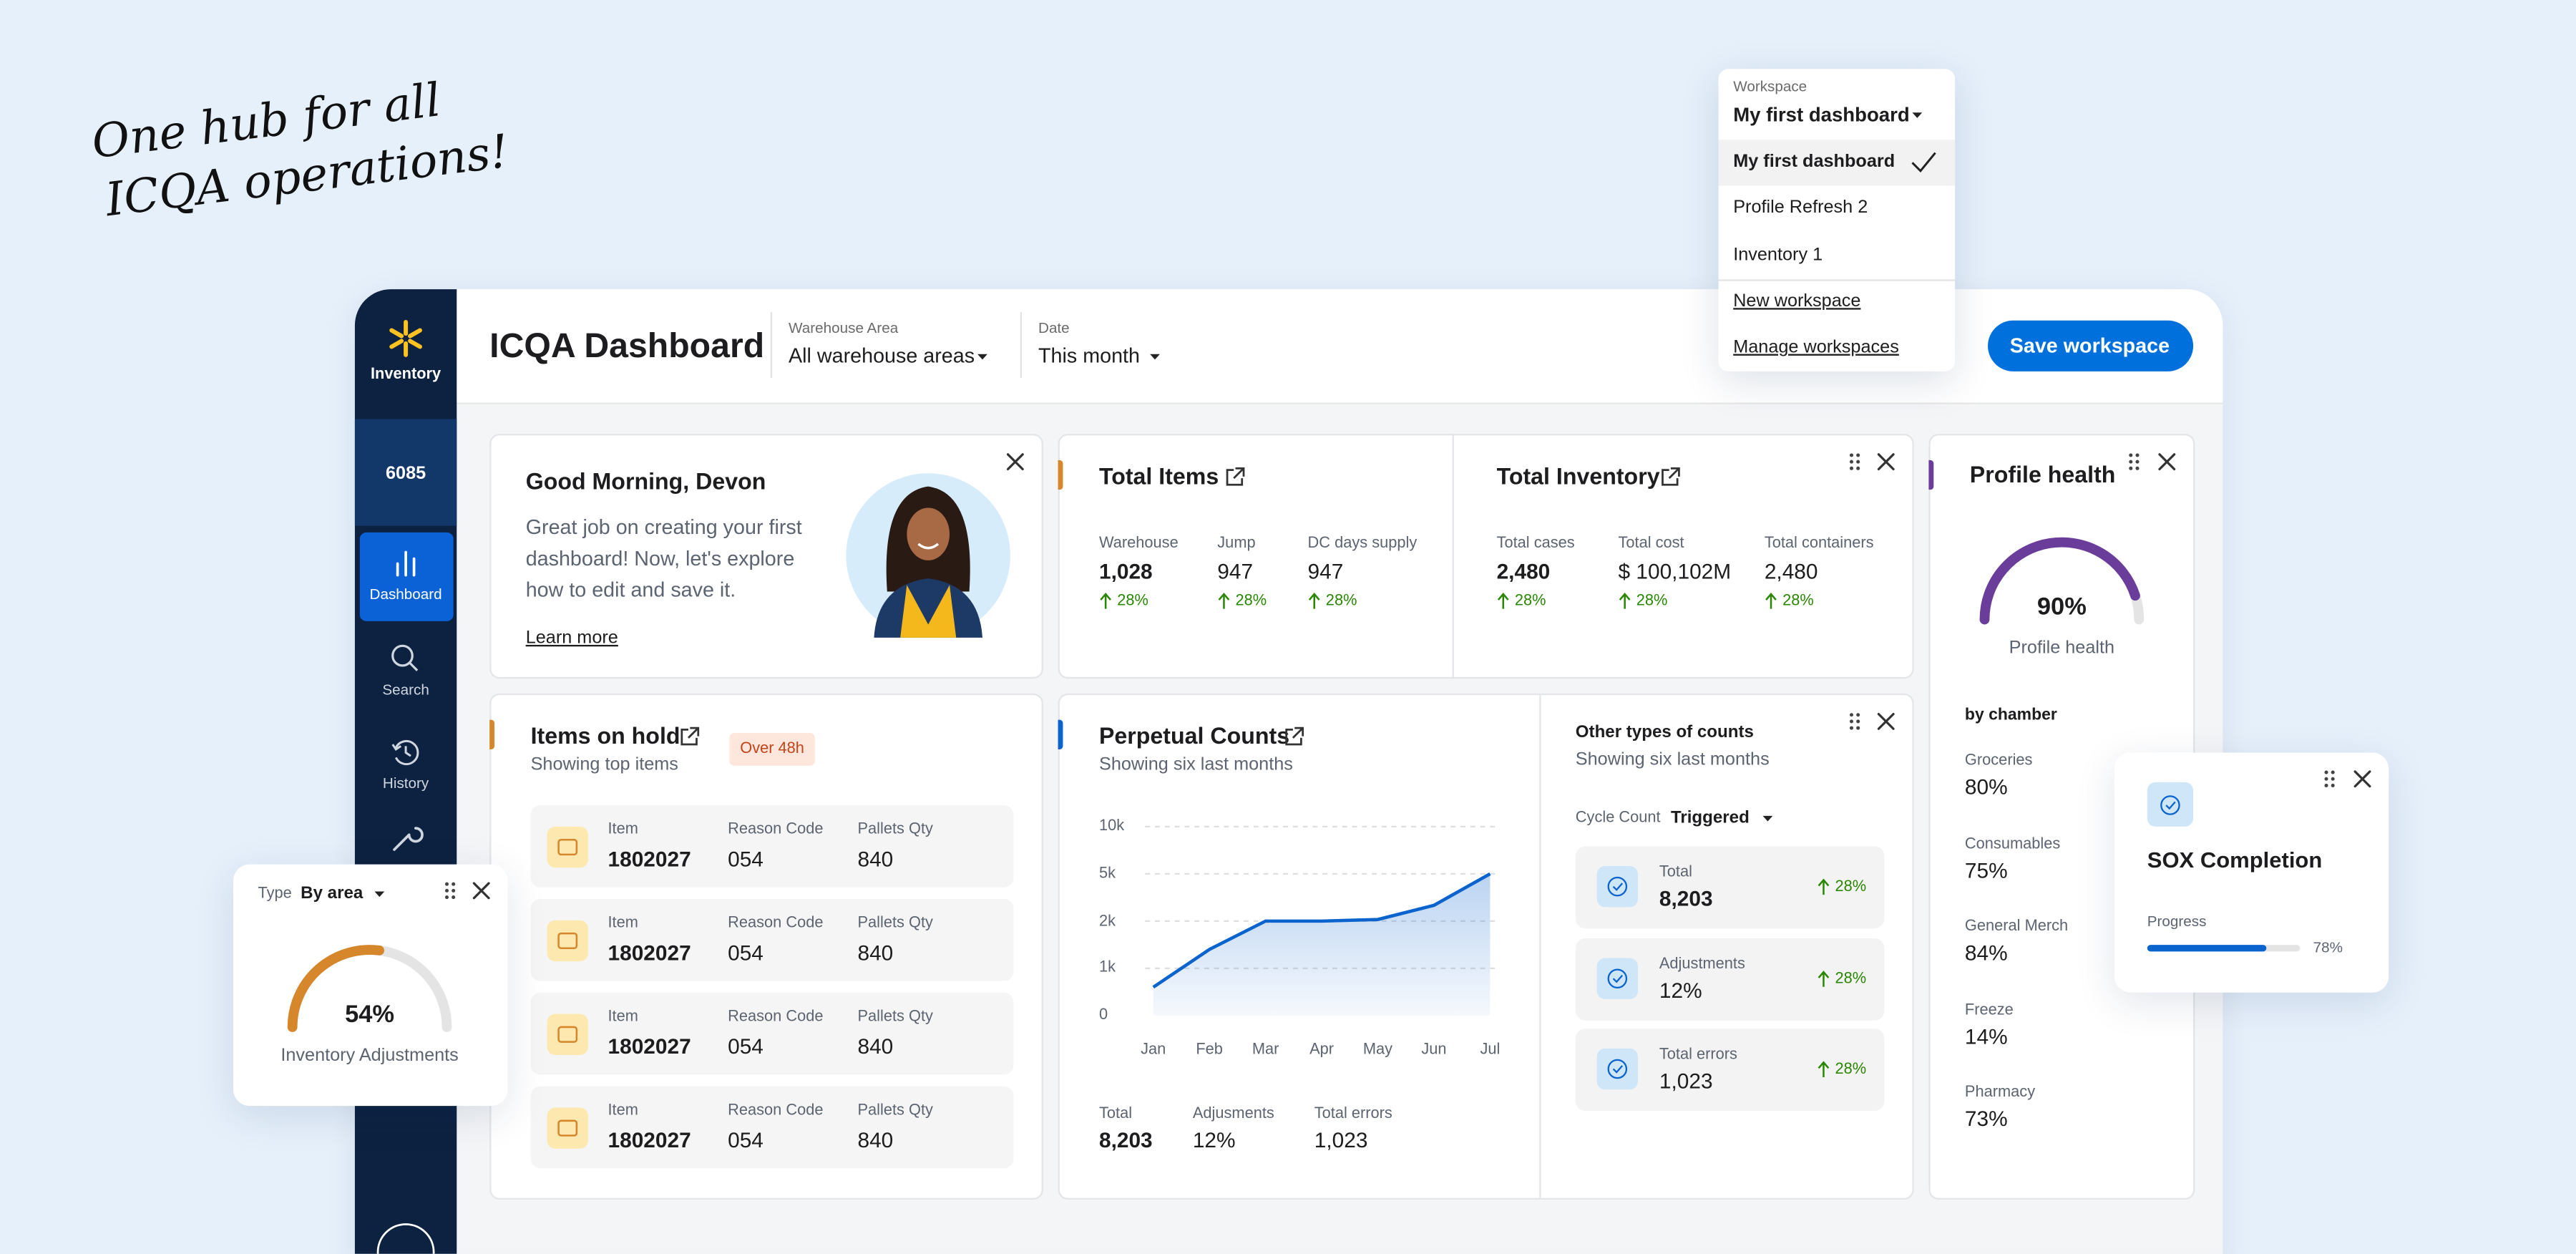 This screenshot has height=1254, width=2576. What do you see at coordinates (1673, 759) in the screenshot?
I see `section-subtitle: Showing six last months` at bounding box center [1673, 759].